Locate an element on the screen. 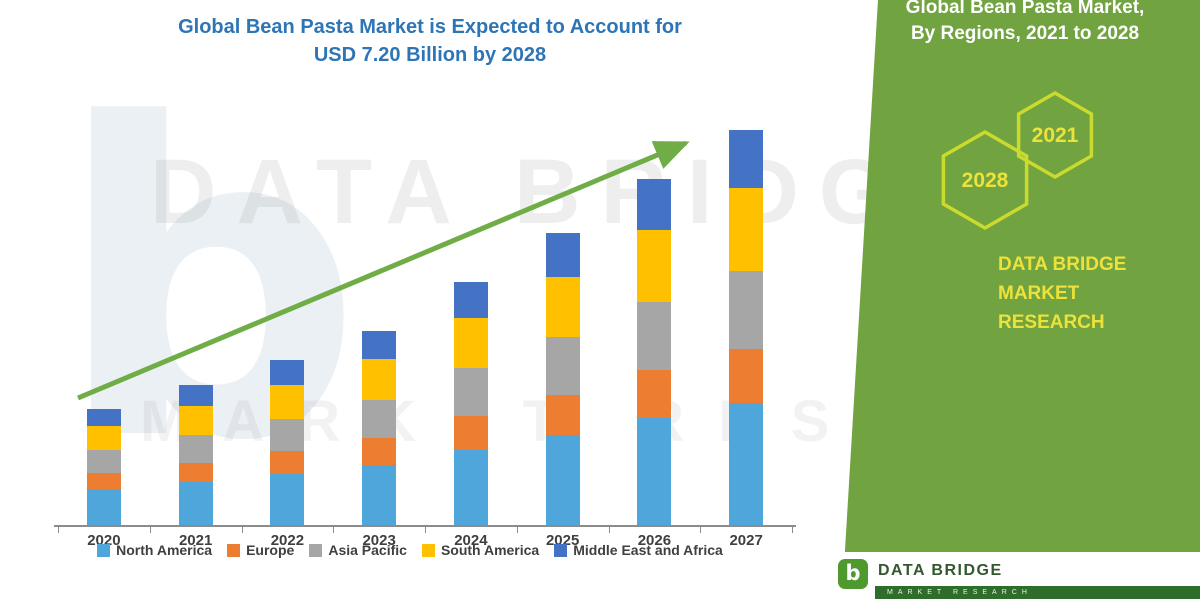 This screenshot has width=1200, height=600. side-panel-brand-line1: DATA BRIDGE MARKET is located at coordinates (1062, 279).